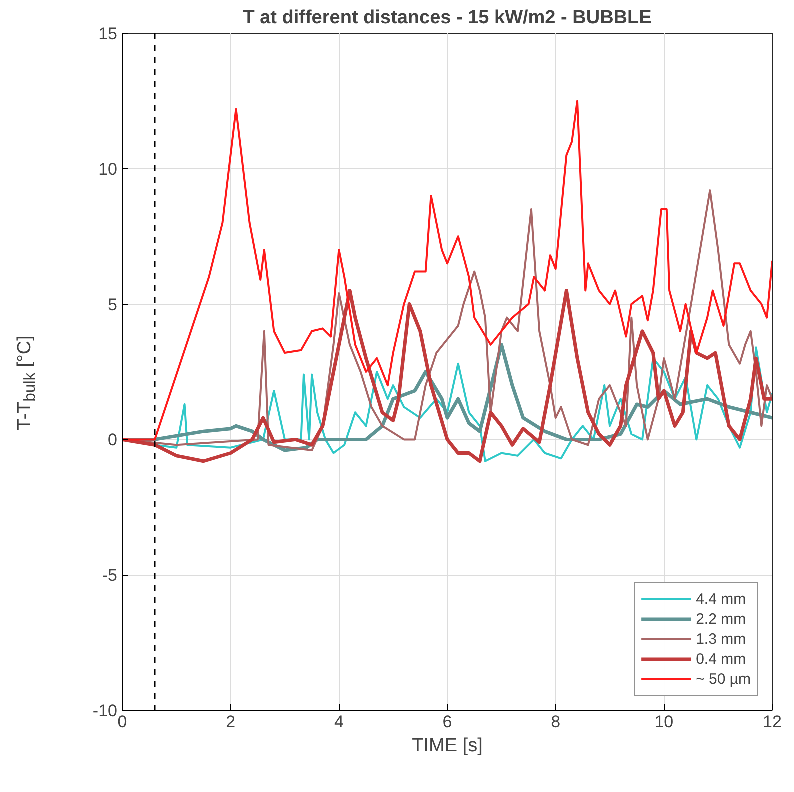  I want to click on legend-label: ~ 50 µm, so click(723, 679).